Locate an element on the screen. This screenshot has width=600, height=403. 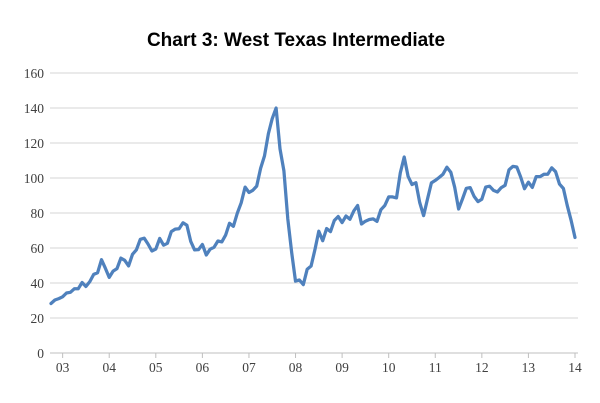
x-tick-label: 12 is located at coordinates (482, 367).